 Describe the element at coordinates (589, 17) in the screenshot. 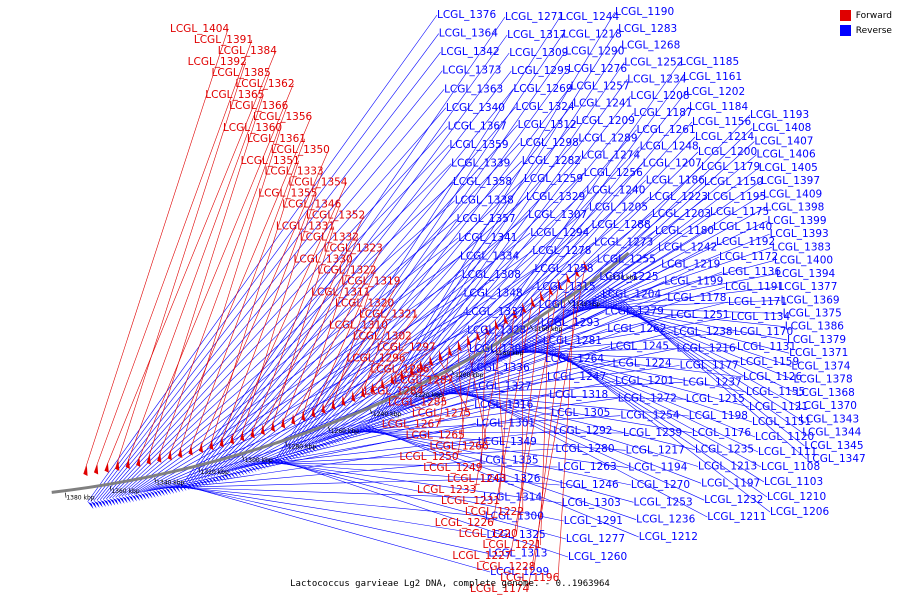

I see `gene-label: LCGL_1244` at that location.